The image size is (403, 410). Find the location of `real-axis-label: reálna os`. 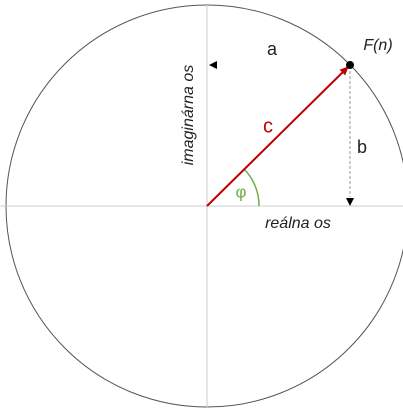

real-axis-label: reálna os is located at coordinates (298, 223).